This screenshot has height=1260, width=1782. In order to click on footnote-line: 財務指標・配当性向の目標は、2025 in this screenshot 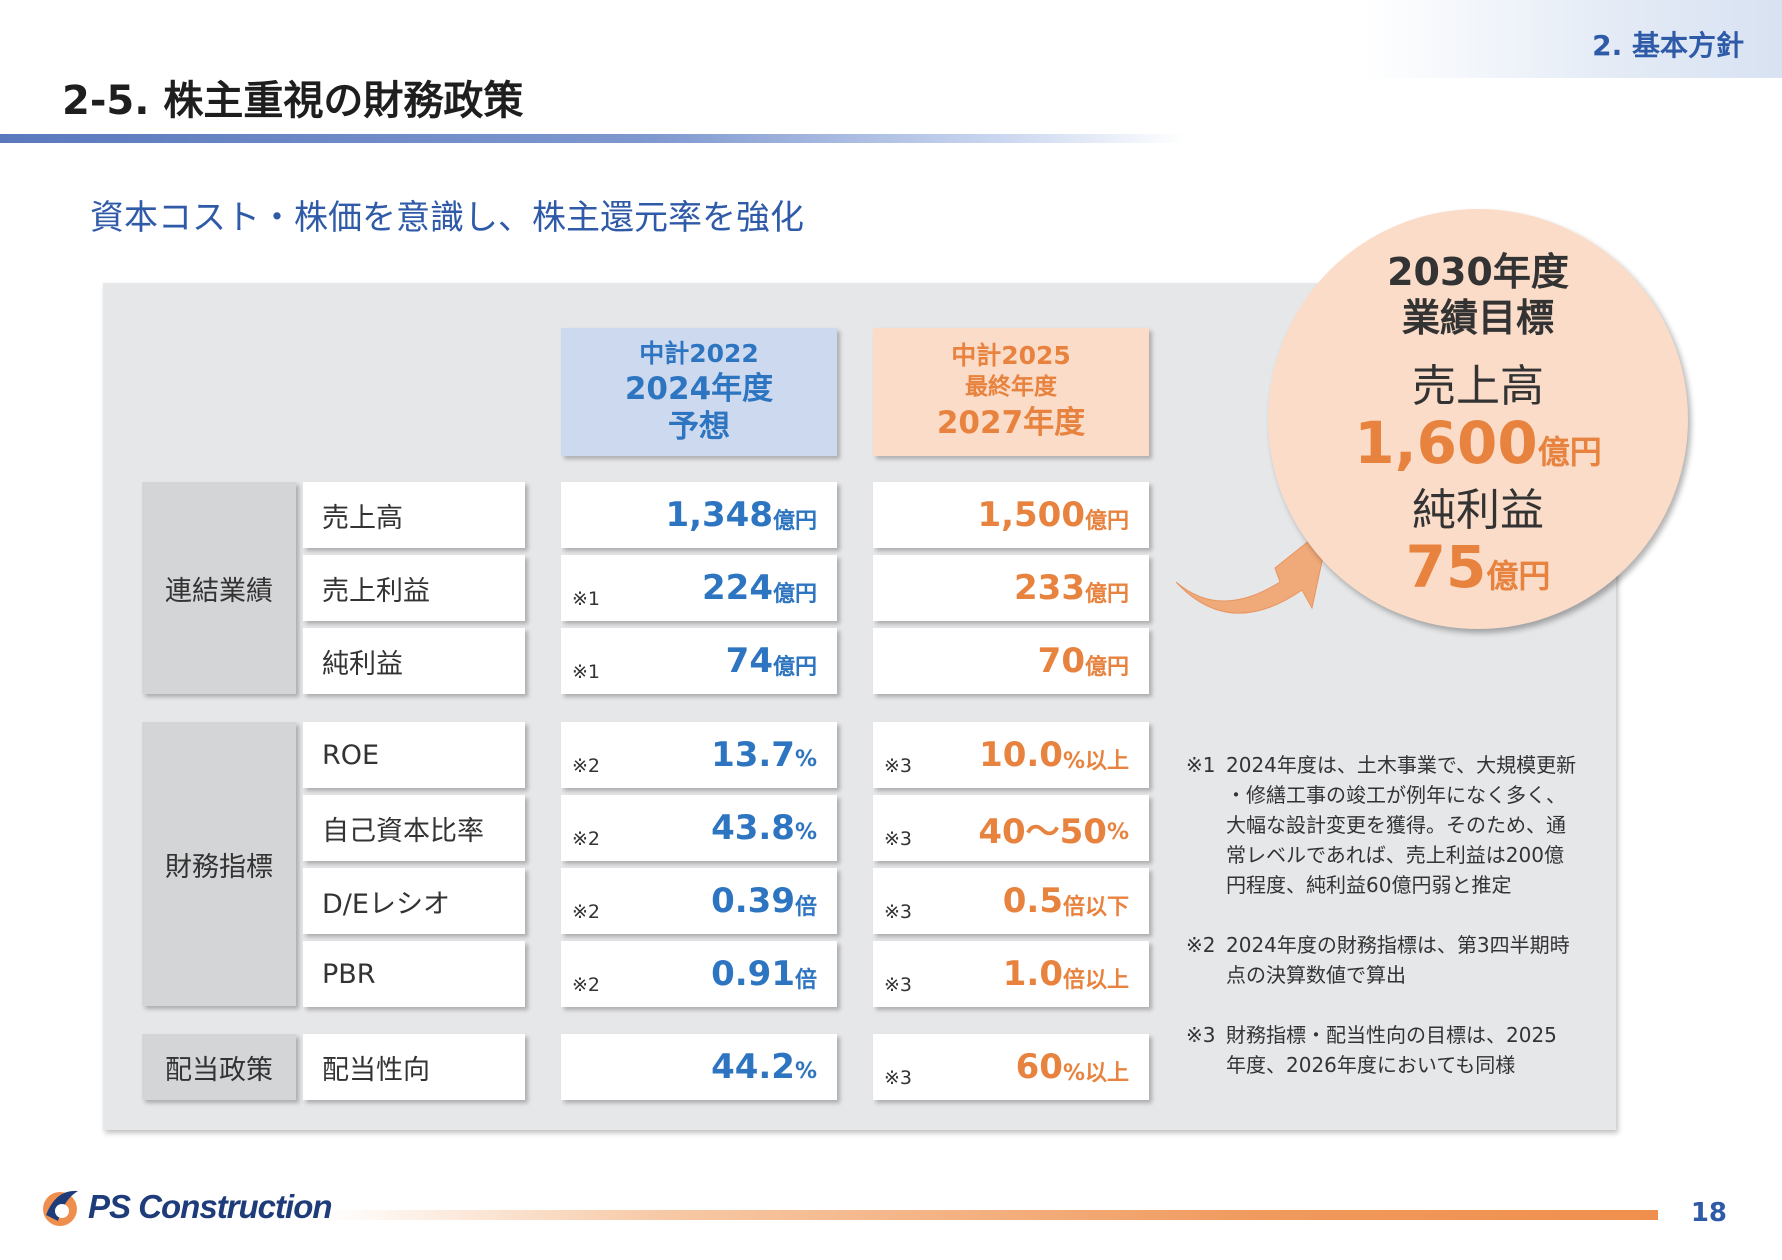, I will do `click(1391, 1035)`.